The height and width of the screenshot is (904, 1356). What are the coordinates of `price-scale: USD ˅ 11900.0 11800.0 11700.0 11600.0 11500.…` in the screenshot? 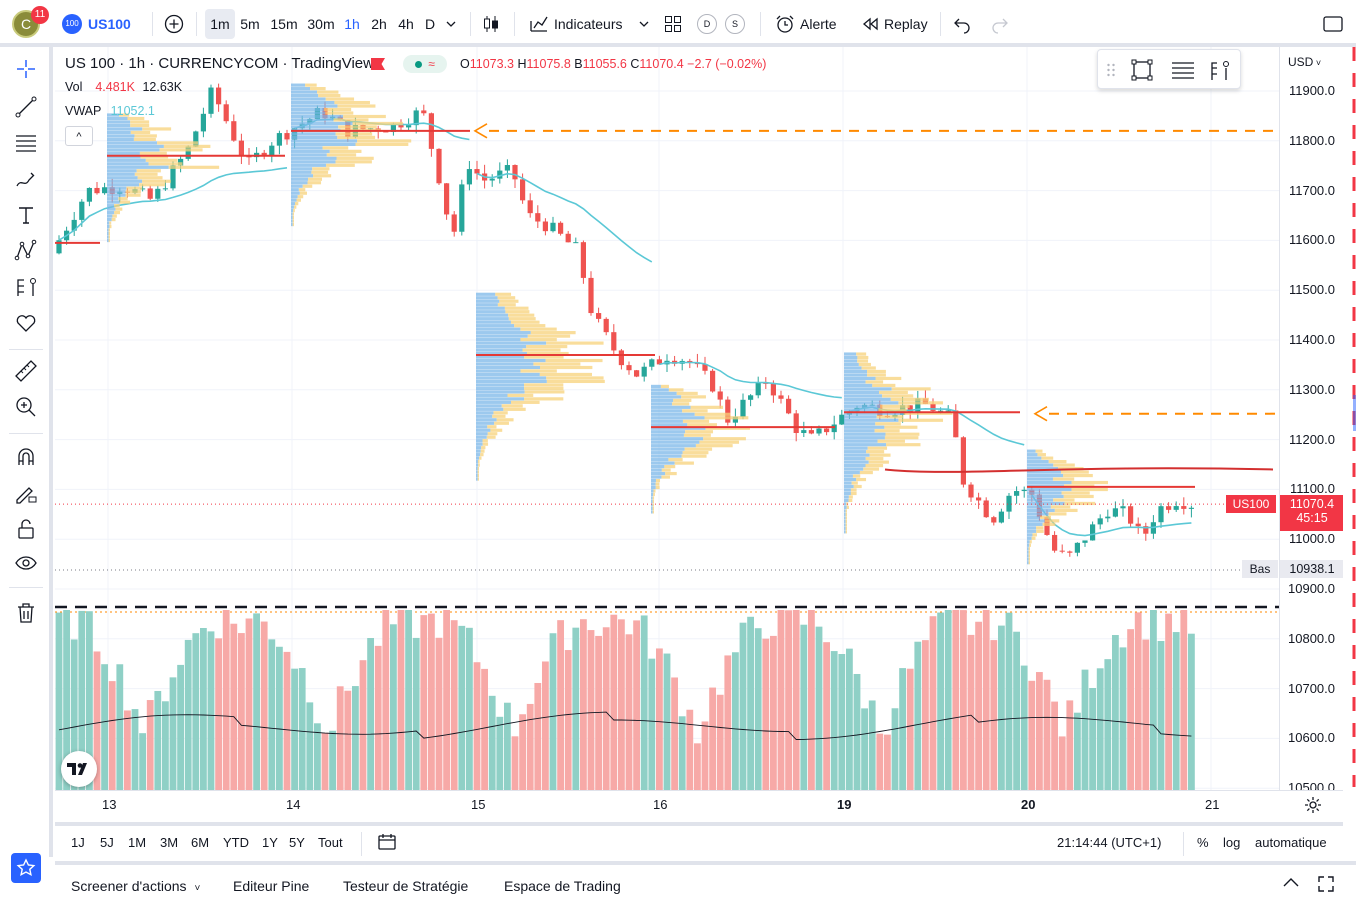 It's located at (1285, 421).